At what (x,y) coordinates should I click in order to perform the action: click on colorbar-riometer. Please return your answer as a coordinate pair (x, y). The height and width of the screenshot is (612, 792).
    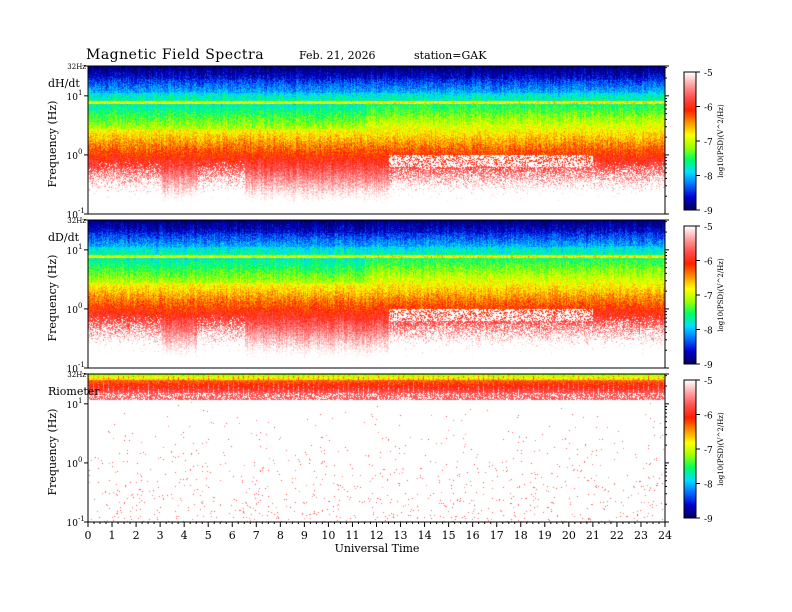
    Looking at the image, I should click on (690, 449).